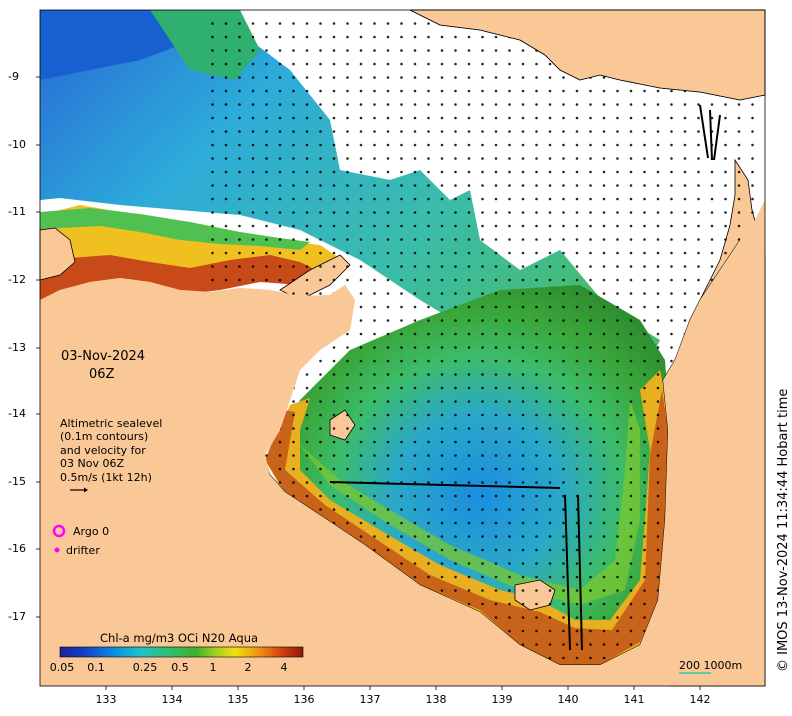  What do you see at coordinates (103, 450) in the screenshot?
I see `legend-line: and velocity for` at bounding box center [103, 450].